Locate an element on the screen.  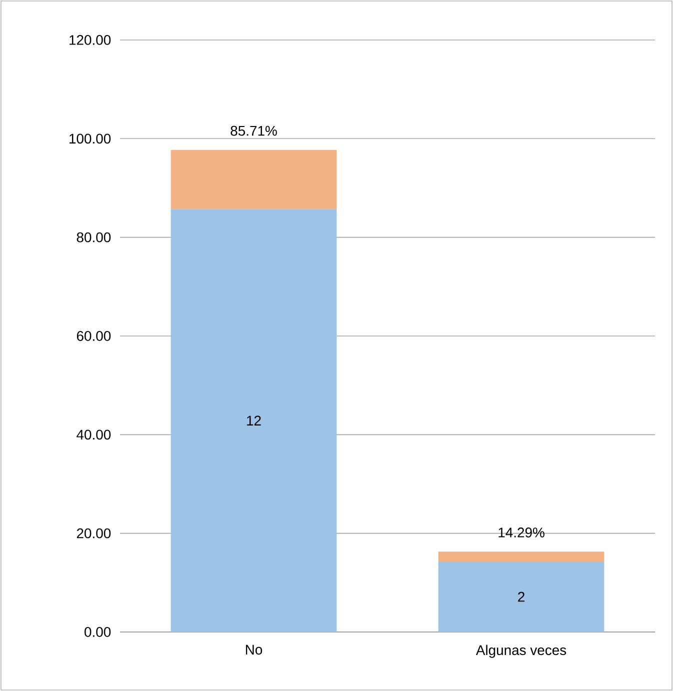
annotation: 85.71% is located at coordinates (253, 131).